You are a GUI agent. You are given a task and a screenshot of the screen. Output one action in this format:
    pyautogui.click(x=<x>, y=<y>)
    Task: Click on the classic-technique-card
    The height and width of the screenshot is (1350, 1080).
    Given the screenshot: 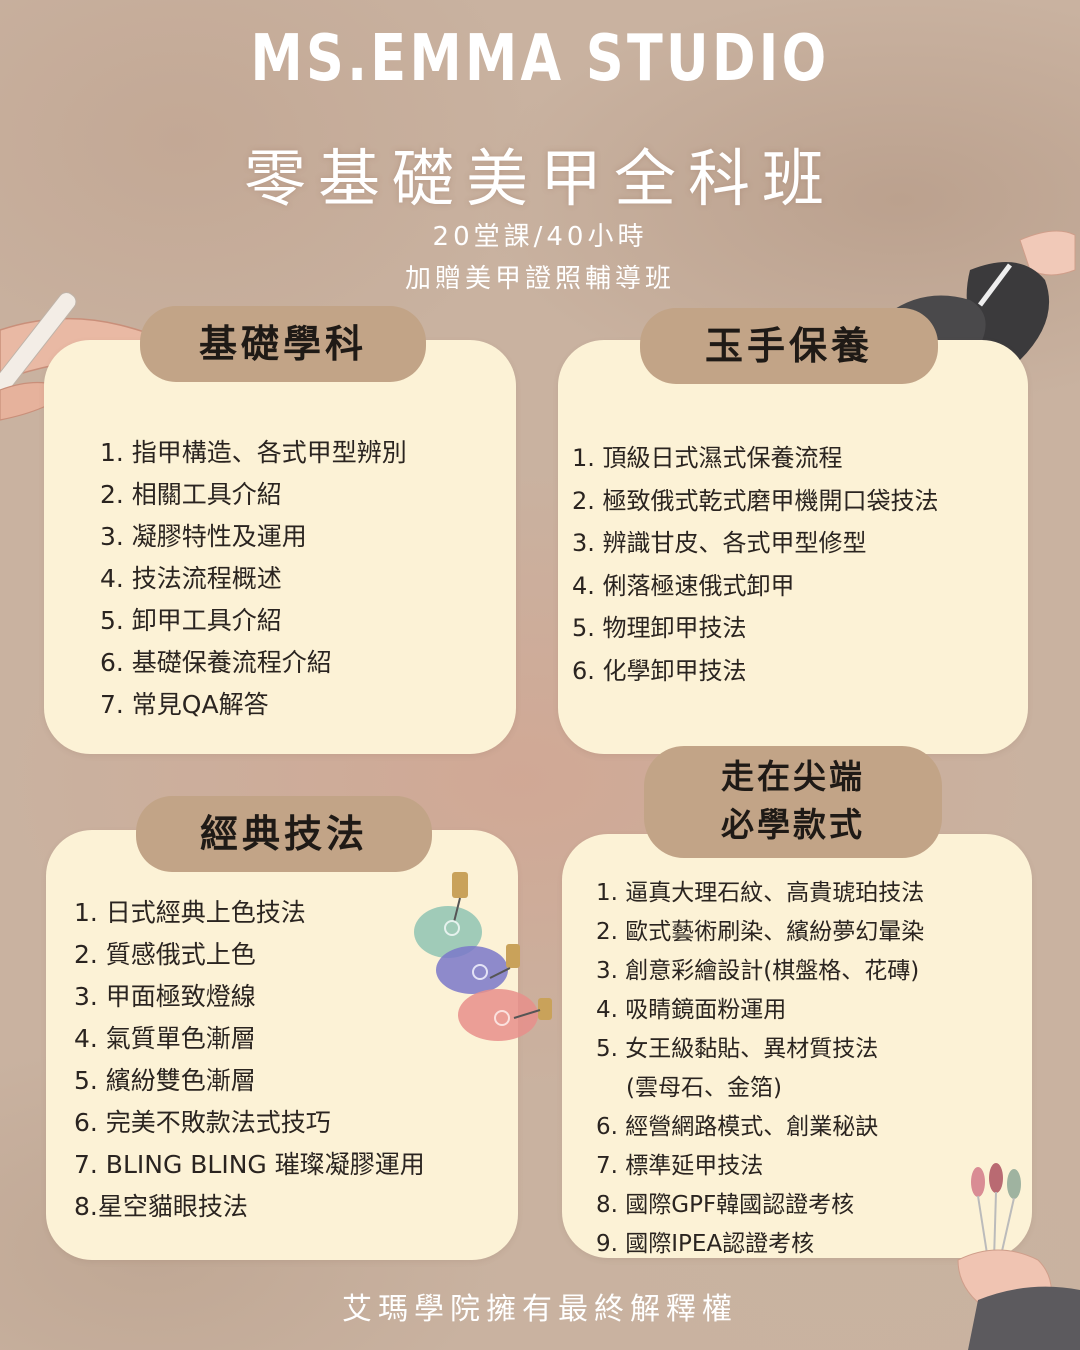 What is the action you would take?
    pyautogui.click(x=282, y=1045)
    